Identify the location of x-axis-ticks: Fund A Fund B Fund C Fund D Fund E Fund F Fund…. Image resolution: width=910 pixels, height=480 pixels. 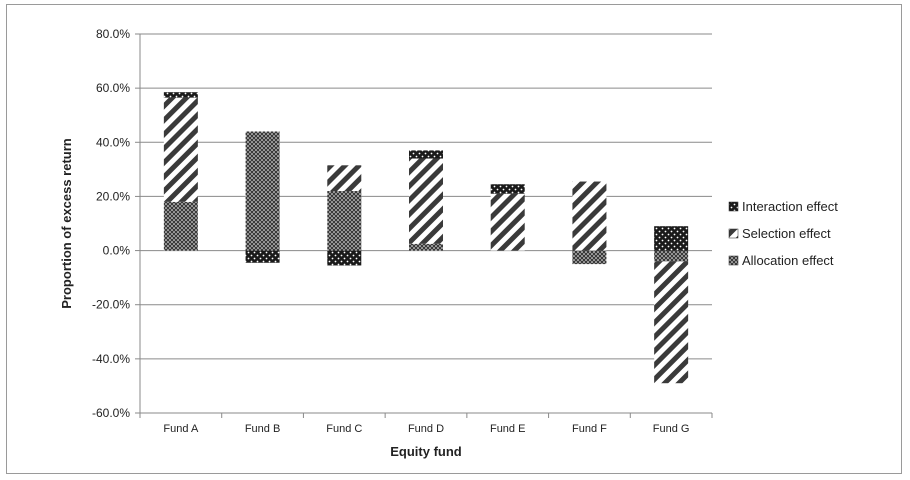
(426, 424).